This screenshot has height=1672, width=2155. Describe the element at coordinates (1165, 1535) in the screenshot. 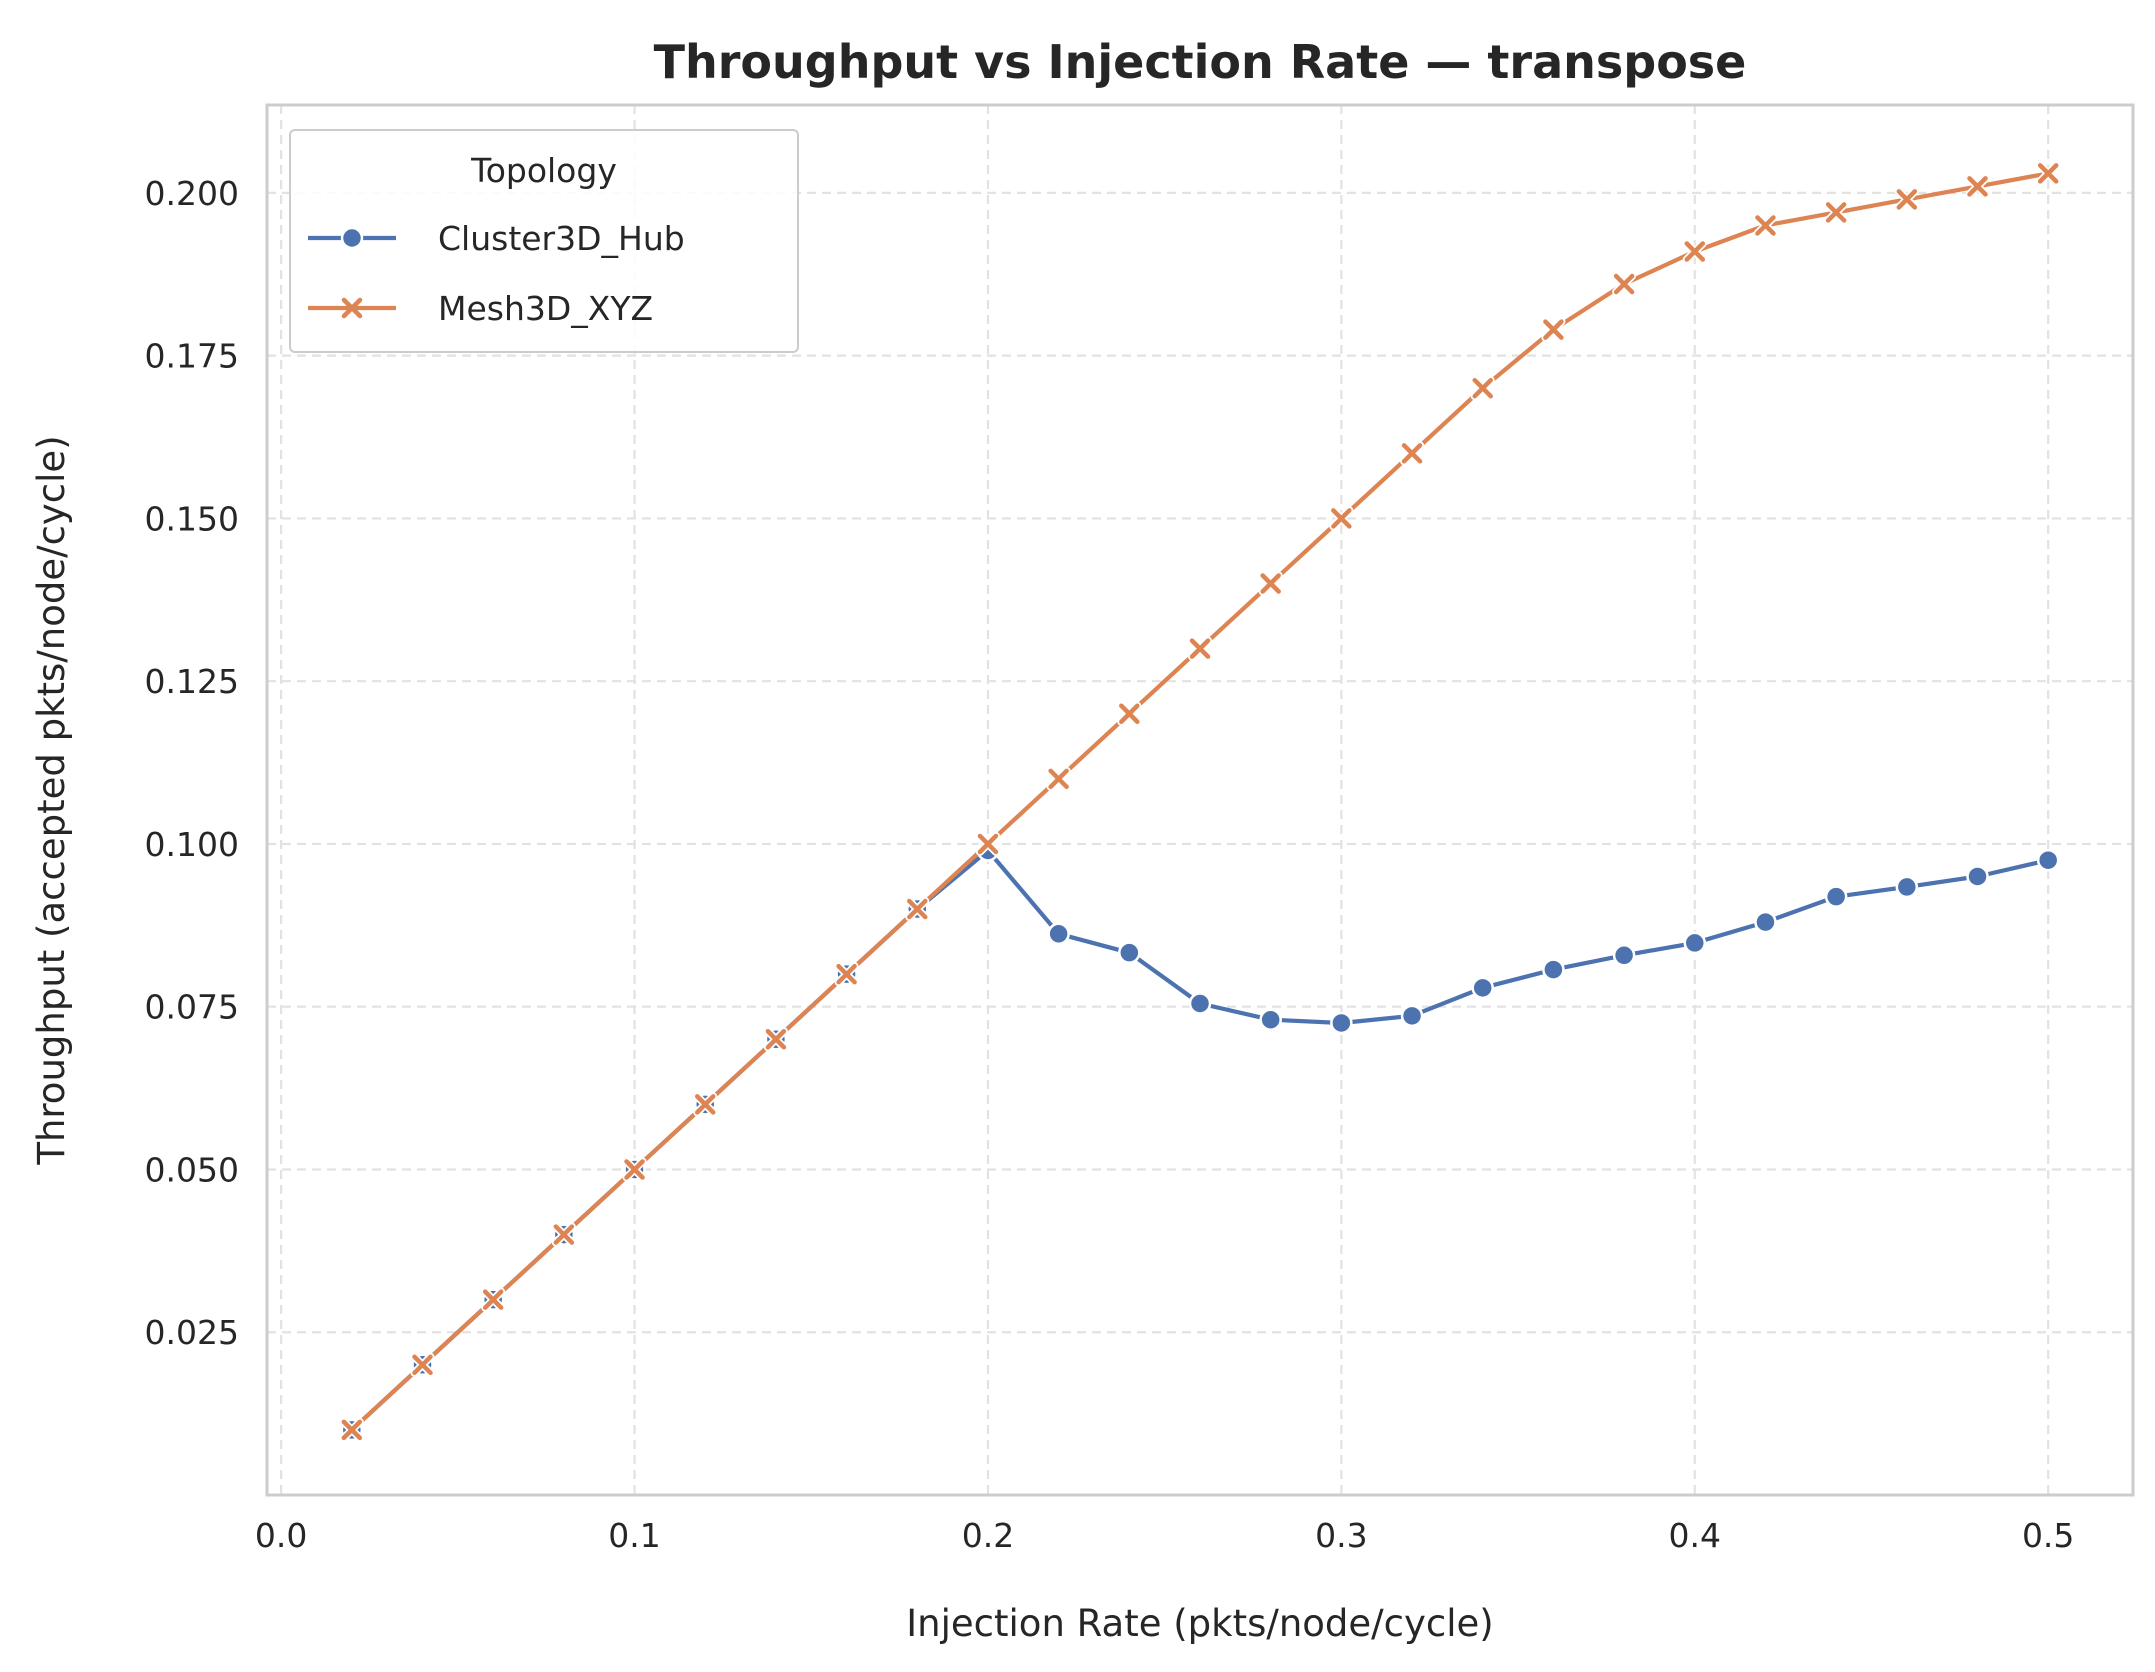

I see `x-axis-ticks: 0.0 0.1 0.2 0.3 0.4 0.5` at that location.